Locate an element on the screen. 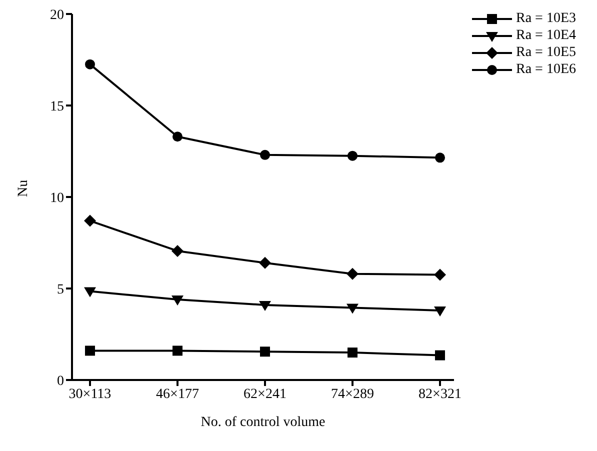 Image resolution: width=597 pixels, height=451 pixels. y-axis-title: Nu is located at coordinates (23, 188).